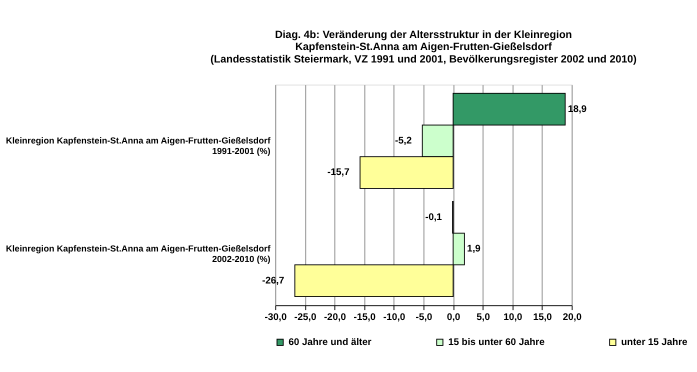 This screenshot has width=697, height=372. What do you see at coordinates (403, 141) in the screenshot?
I see `data-label: -5,2` at bounding box center [403, 141].